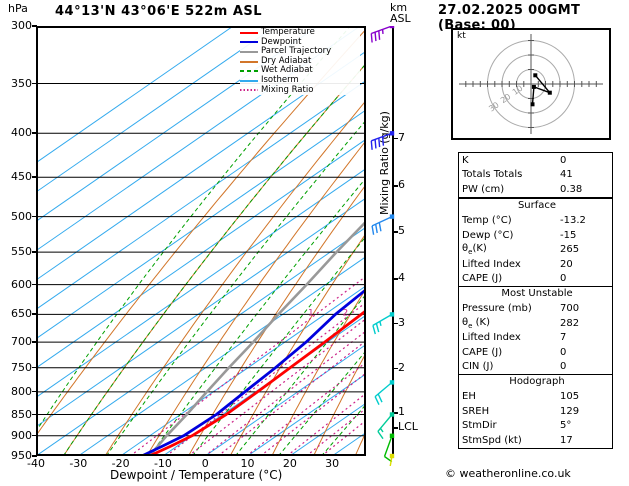  What do you see at coordinates (311, 313) in the screenshot?
I see `svg-text: 1` at bounding box center [311, 313].